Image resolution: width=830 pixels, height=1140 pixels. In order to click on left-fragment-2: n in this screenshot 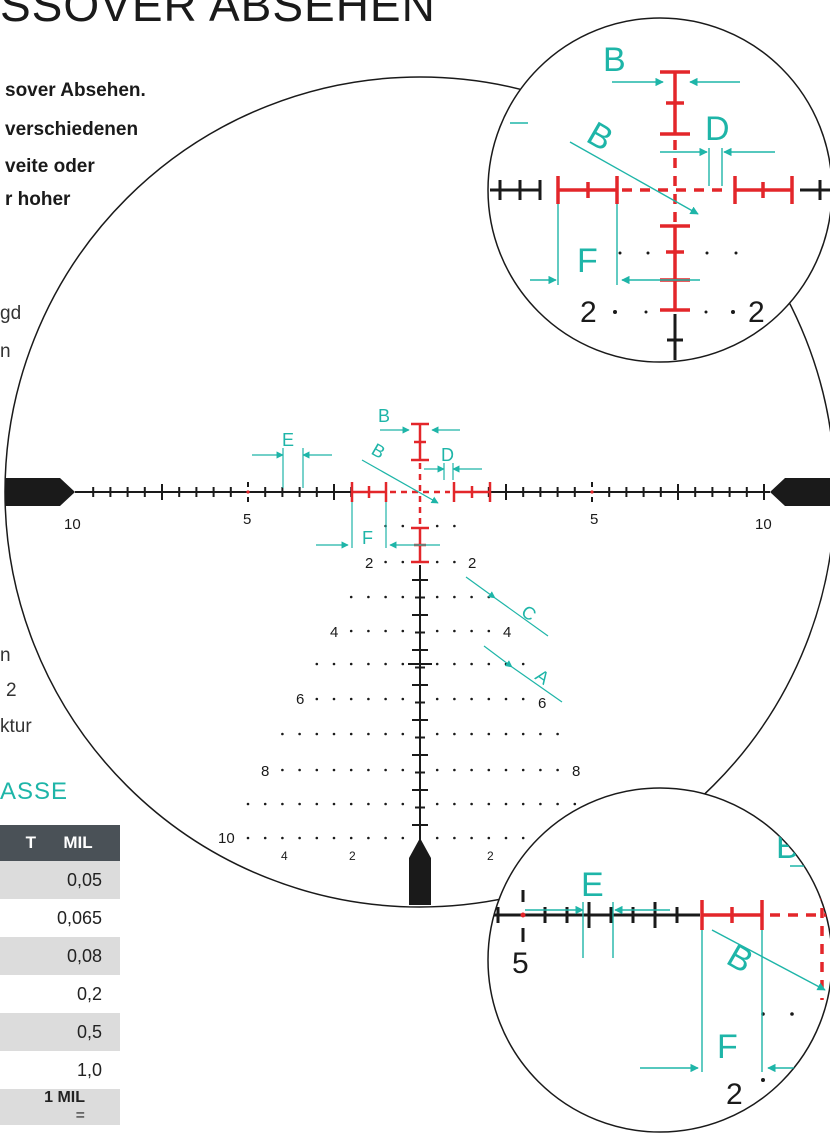, I will do `click(5, 351)`.